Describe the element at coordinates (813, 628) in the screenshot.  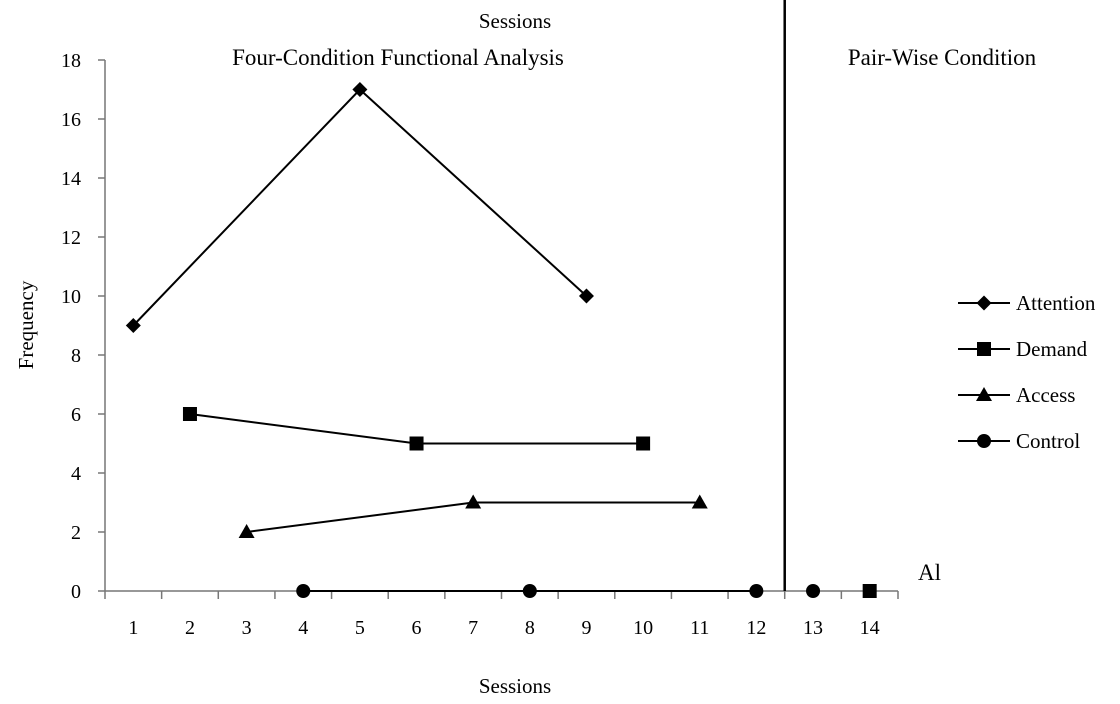
I see `x-tick-label: 13` at that location.